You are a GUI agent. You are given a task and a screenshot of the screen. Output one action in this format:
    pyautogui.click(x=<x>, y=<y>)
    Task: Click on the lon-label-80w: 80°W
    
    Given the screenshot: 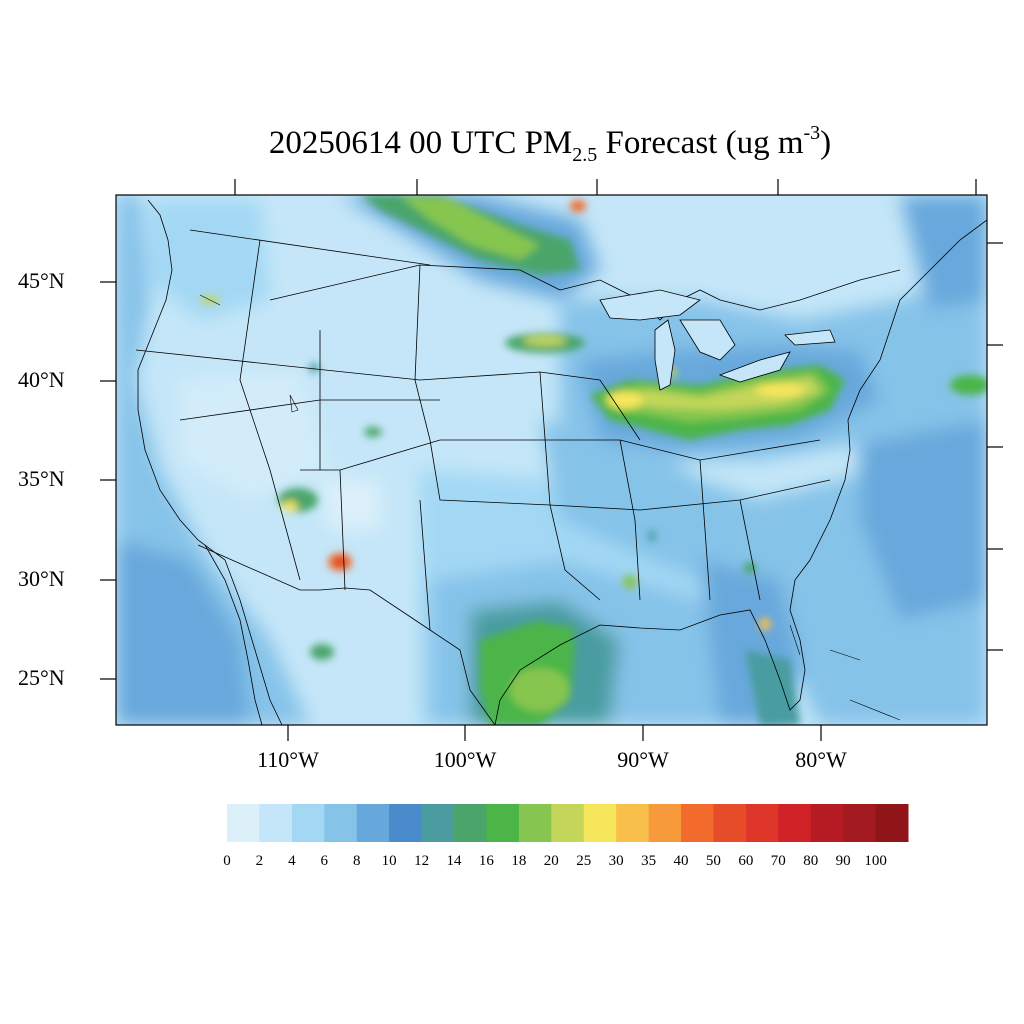 What is the action you would take?
    pyautogui.click(x=821, y=759)
    